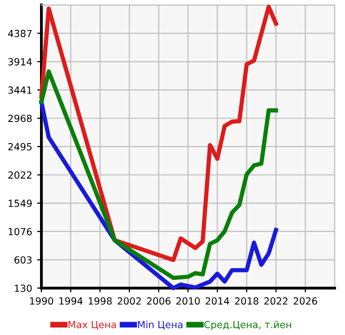  Describe the element at coordinates (23, 288) in the screenshot. I see `y-tick-label: 130` at that location.